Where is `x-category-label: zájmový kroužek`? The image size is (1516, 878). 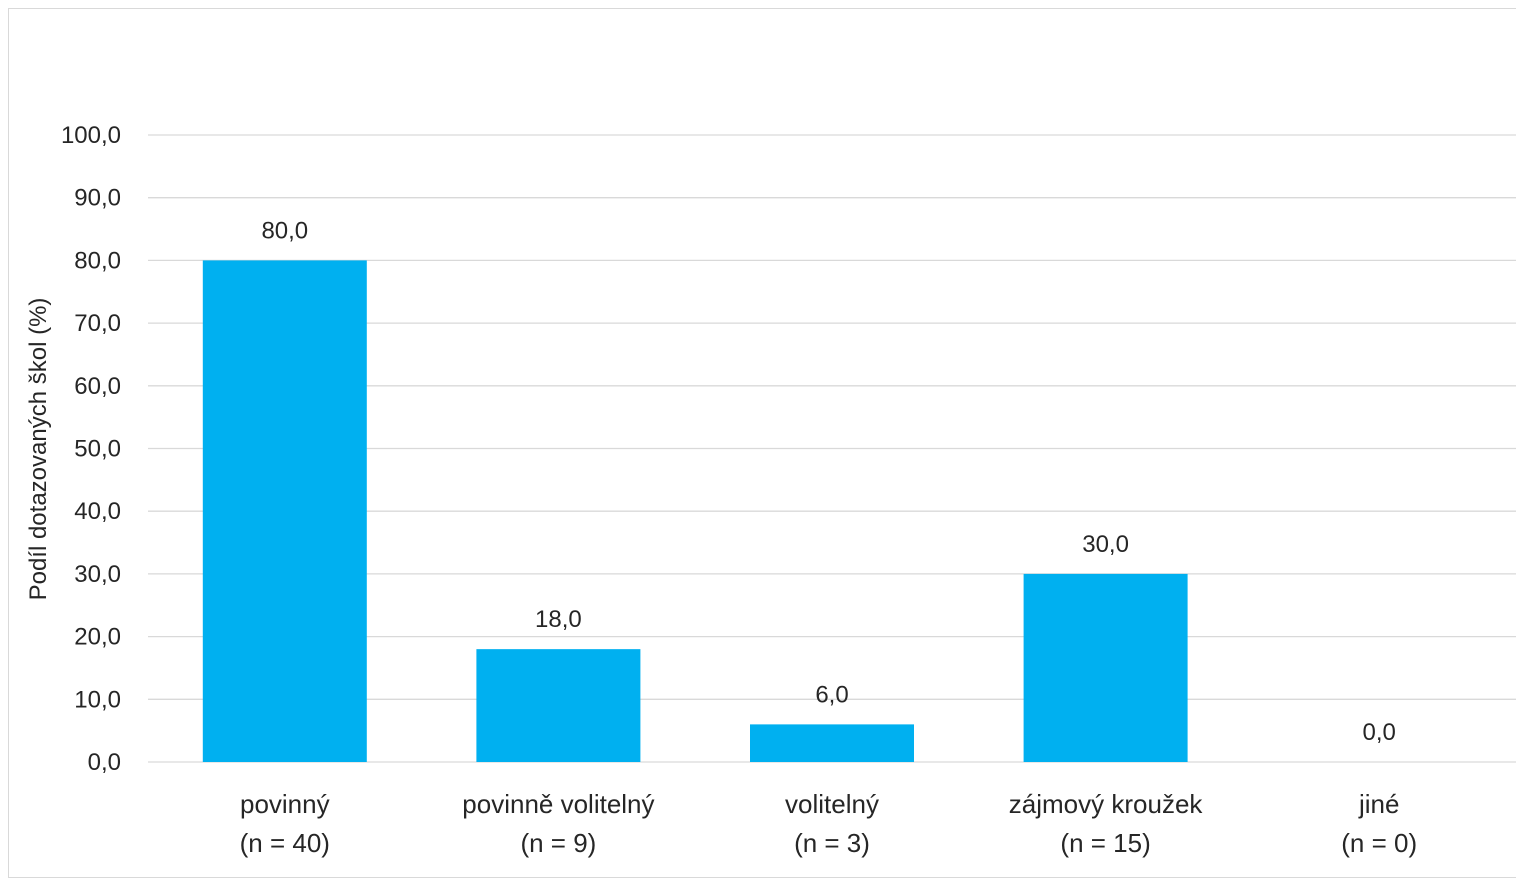 x-category-label: zájmový kroužek is located at coordinates (1106, 804).